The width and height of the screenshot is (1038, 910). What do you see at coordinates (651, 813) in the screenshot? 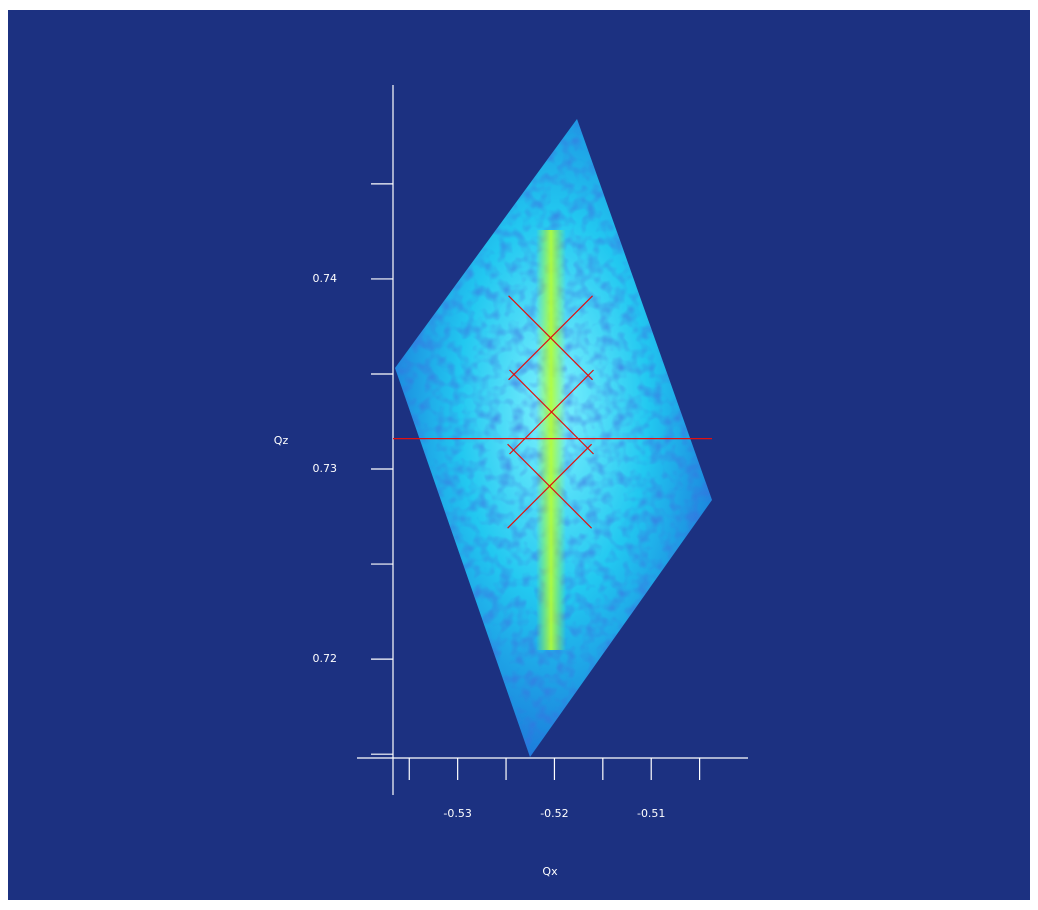
I see `x-tick-label: -0.51` at bounding box center [651, 813].